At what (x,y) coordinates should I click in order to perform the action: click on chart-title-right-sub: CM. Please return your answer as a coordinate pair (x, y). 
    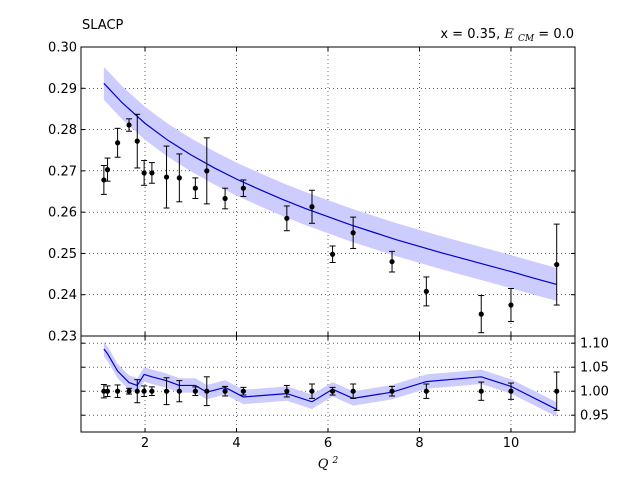
    Looking at the image, I should click on (526, 39).